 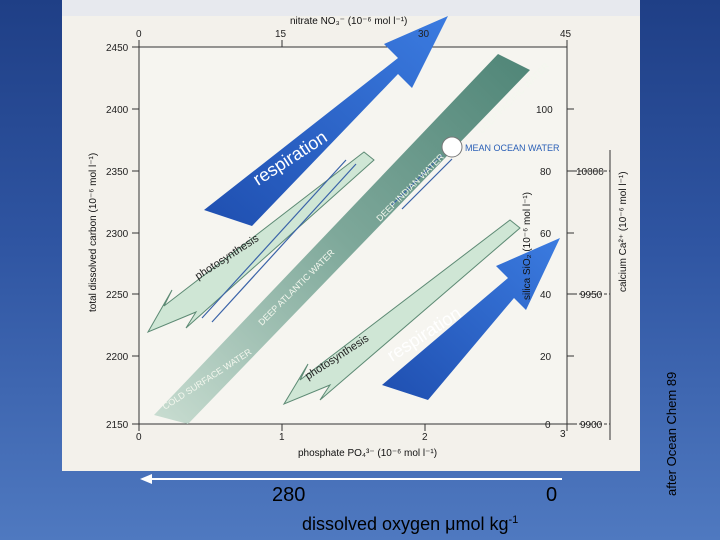 What do you see at coordinates (367, 453) in the screenshot?
I see `phosphate-axis-title: phosphate PO₄³⁻ (10⁻⁶ mol l⁻¹)` at bounding box center [367, 453].